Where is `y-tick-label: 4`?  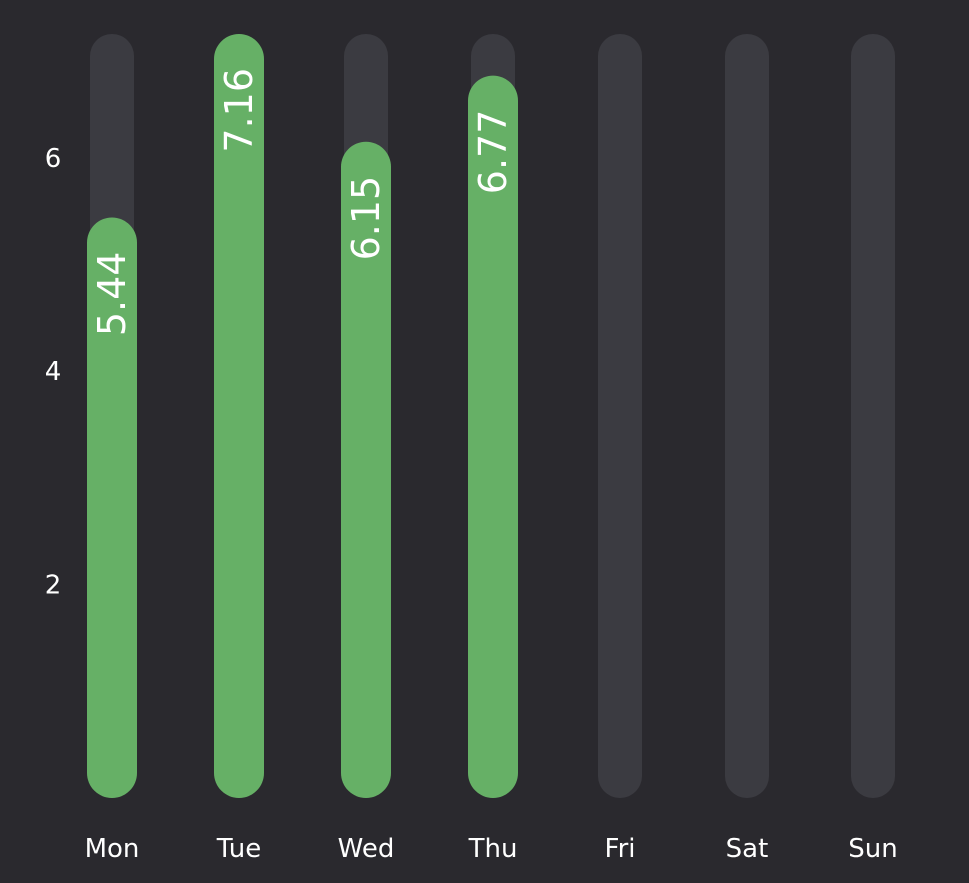
y-tick-label: 4 is located at coordinates (53, 372).